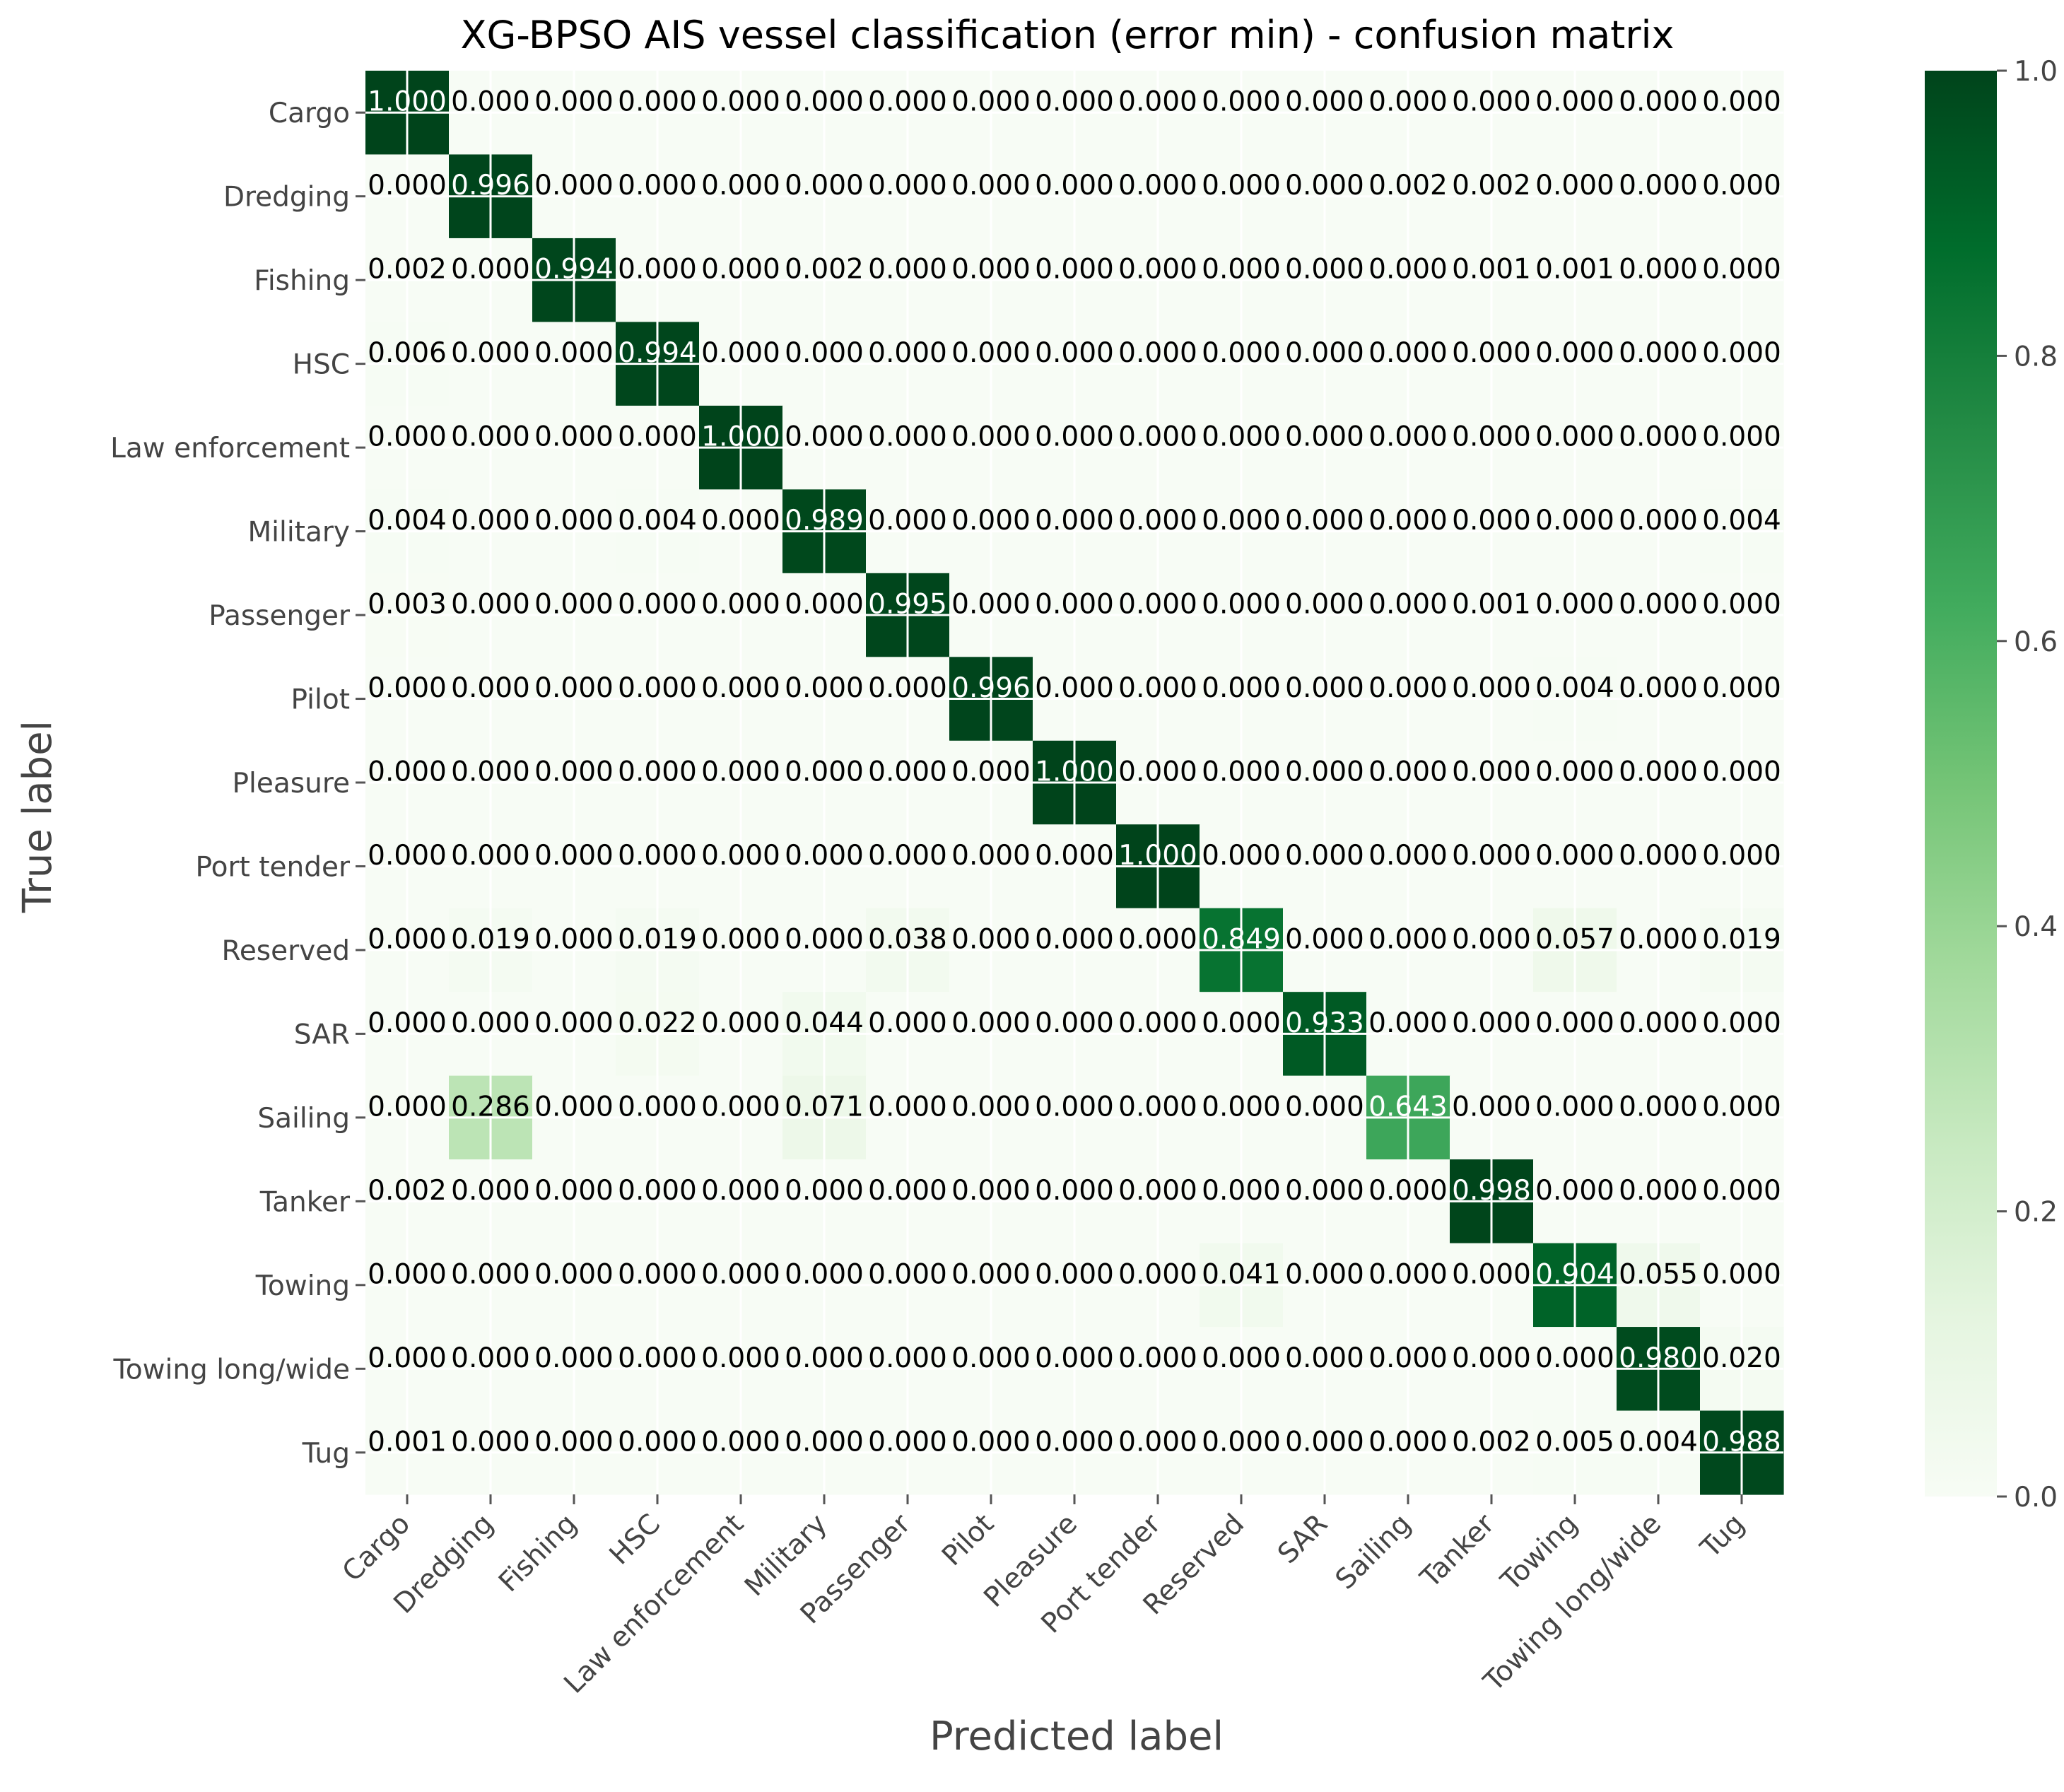  What do you see at coordinates (1658, 1358) in the screenshot?
I see `cell-value-label: 0.980` at bounding box center [1658, 1358].